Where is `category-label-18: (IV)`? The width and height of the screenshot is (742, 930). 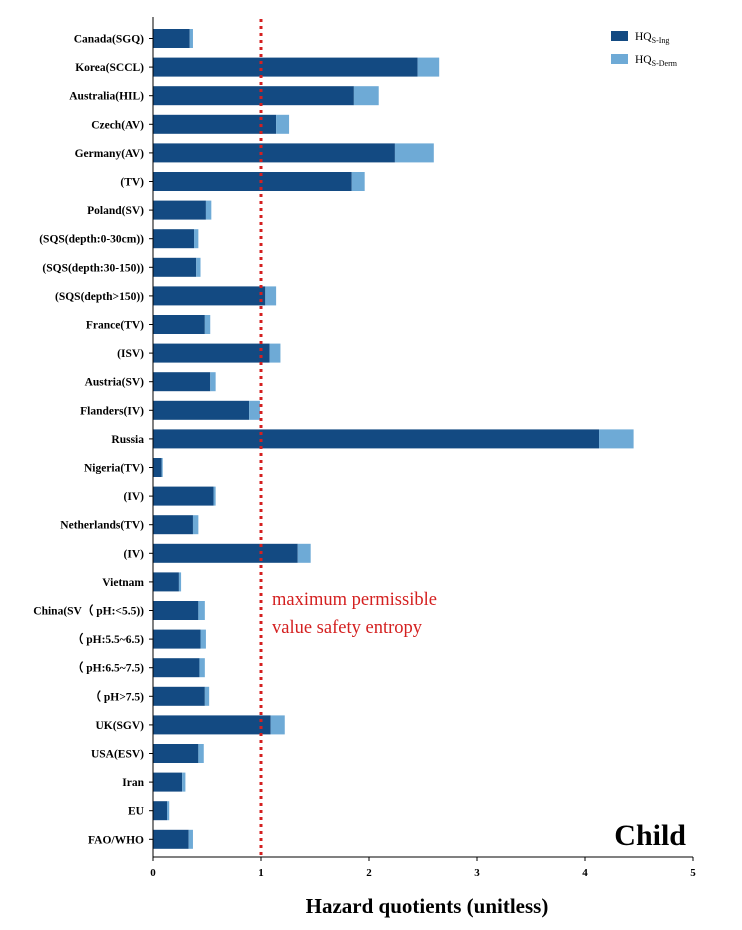
category-label-18: (IV) is located at coordinates (134, 554).